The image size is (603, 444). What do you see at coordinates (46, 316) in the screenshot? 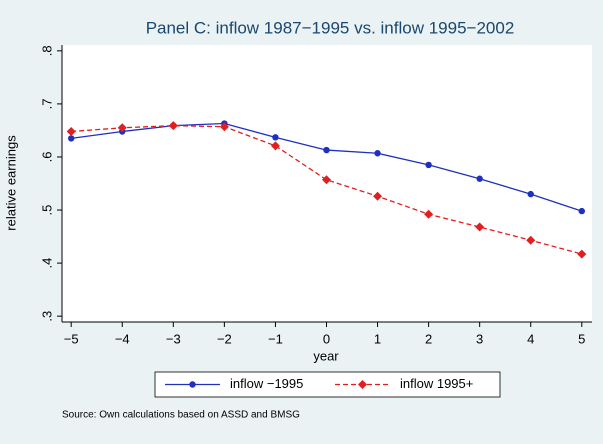
I see `y-tick-label: .3` at bounding box center [46, 316].